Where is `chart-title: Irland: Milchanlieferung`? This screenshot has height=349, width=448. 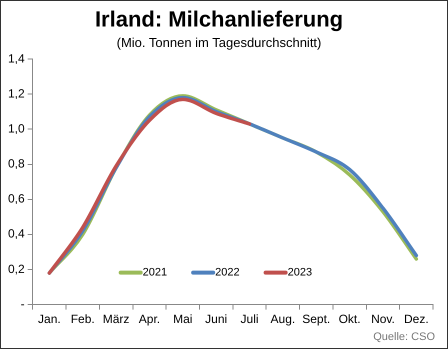
chart-title: Irland: Milchanlieferung is located at coordinates (219, 19).